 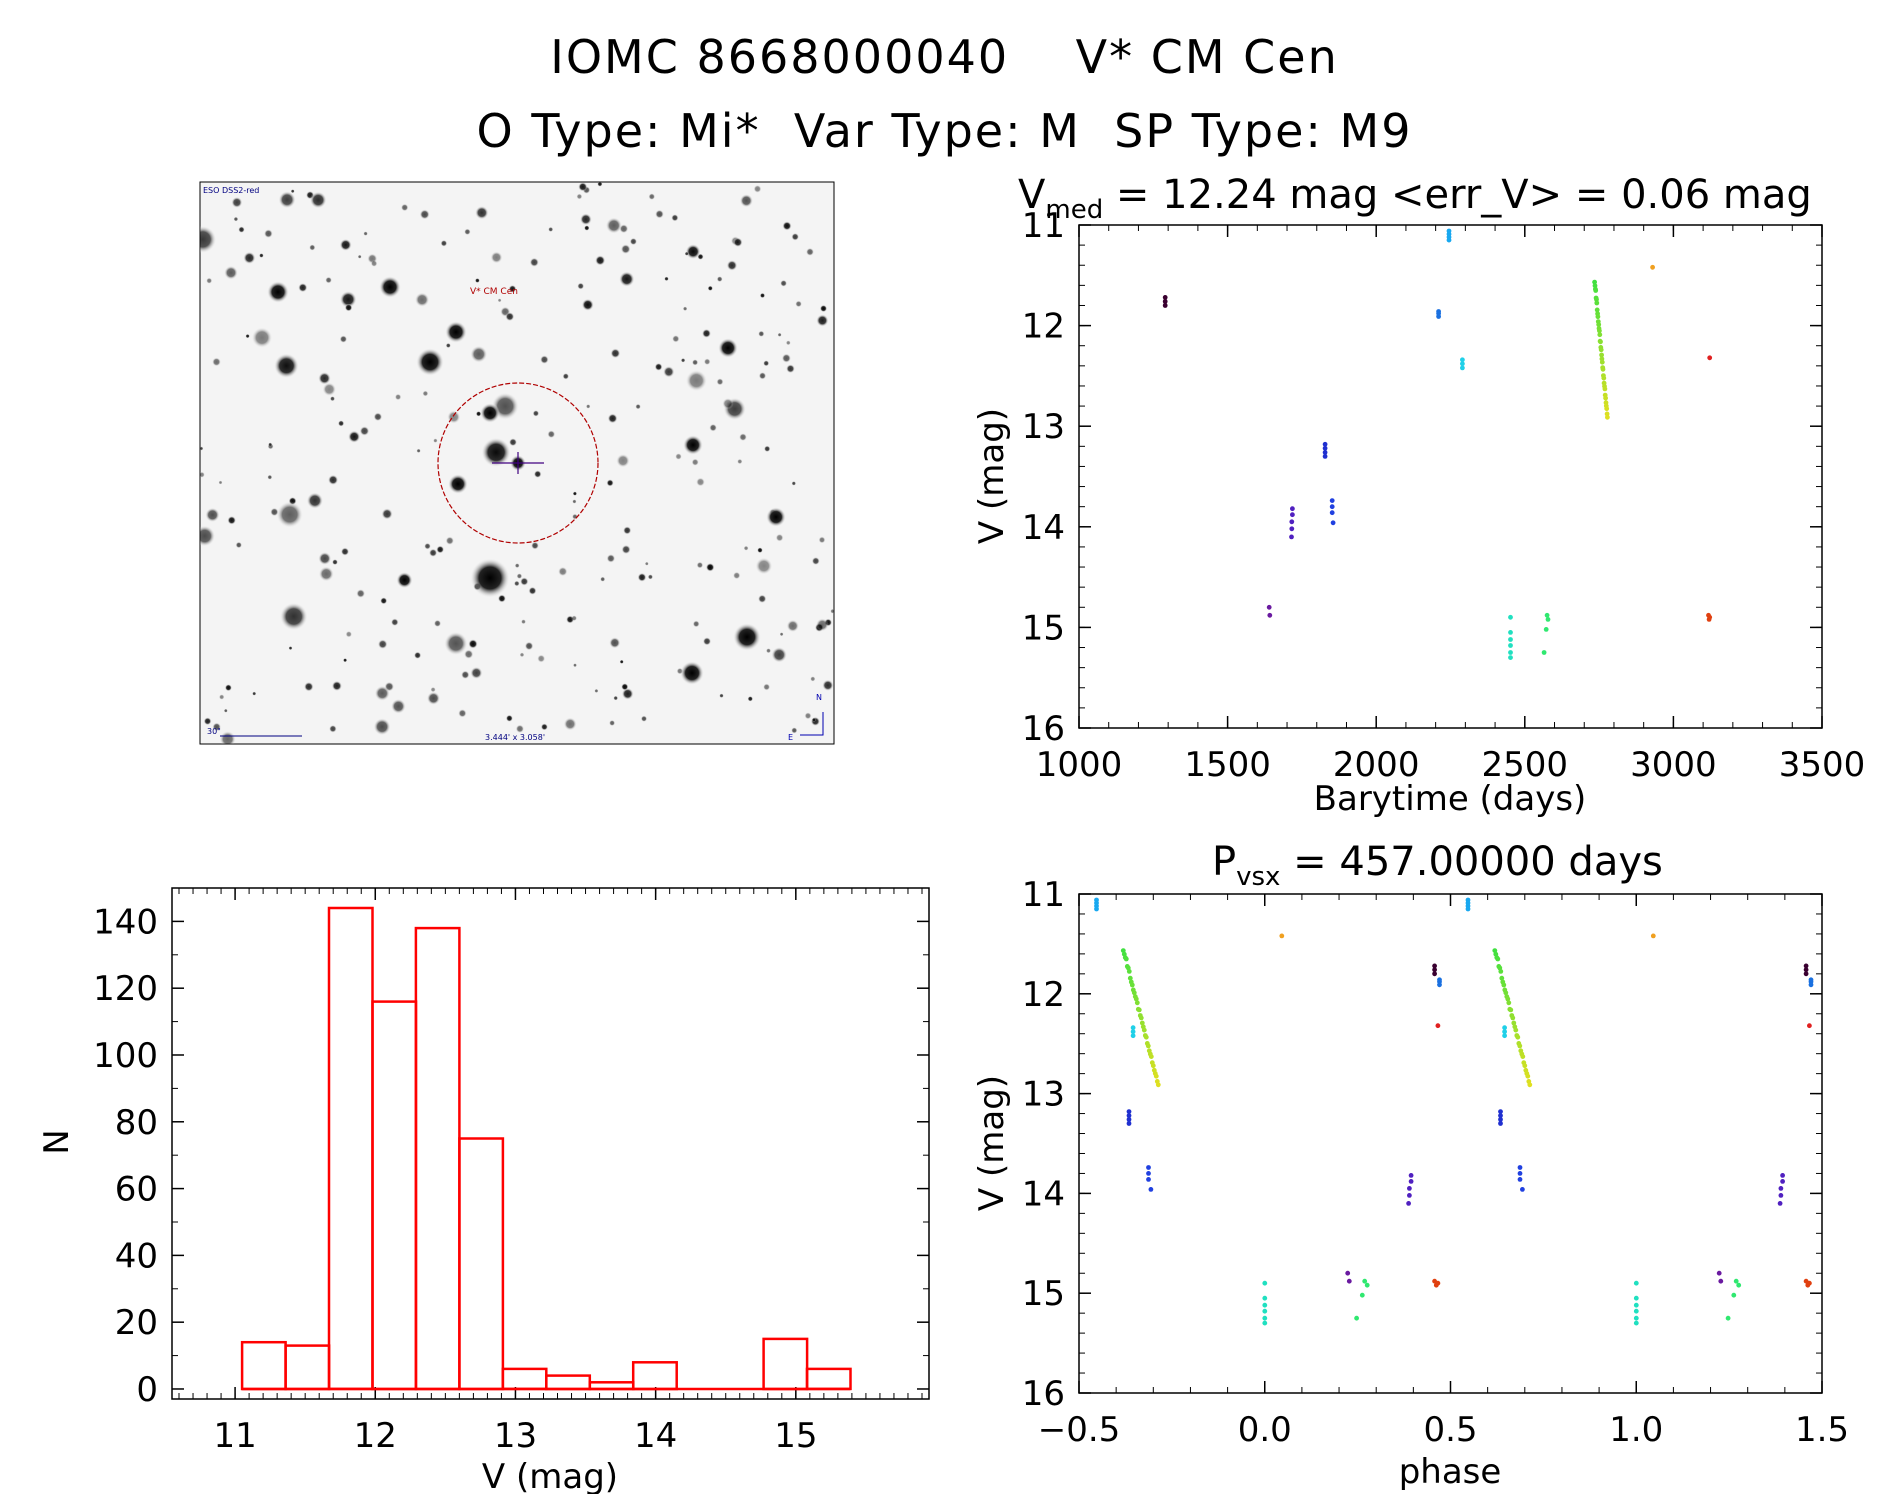 I want to click on light-curve-x-tick-label: 1500, so click(x=1227, y=765).